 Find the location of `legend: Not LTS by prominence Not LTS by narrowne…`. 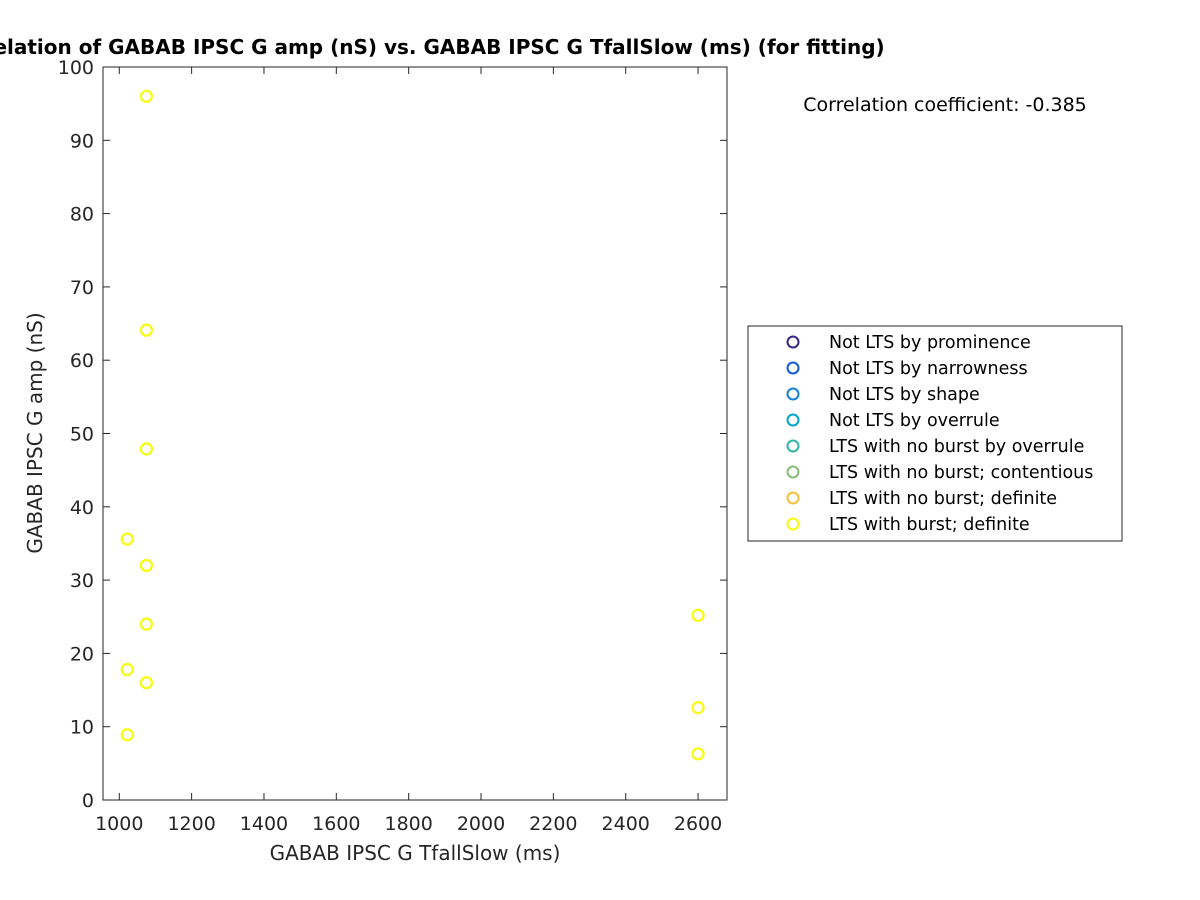

legend: Not LTS by prominence Not LTS by narrowne… is located at coordinates (935, 433).